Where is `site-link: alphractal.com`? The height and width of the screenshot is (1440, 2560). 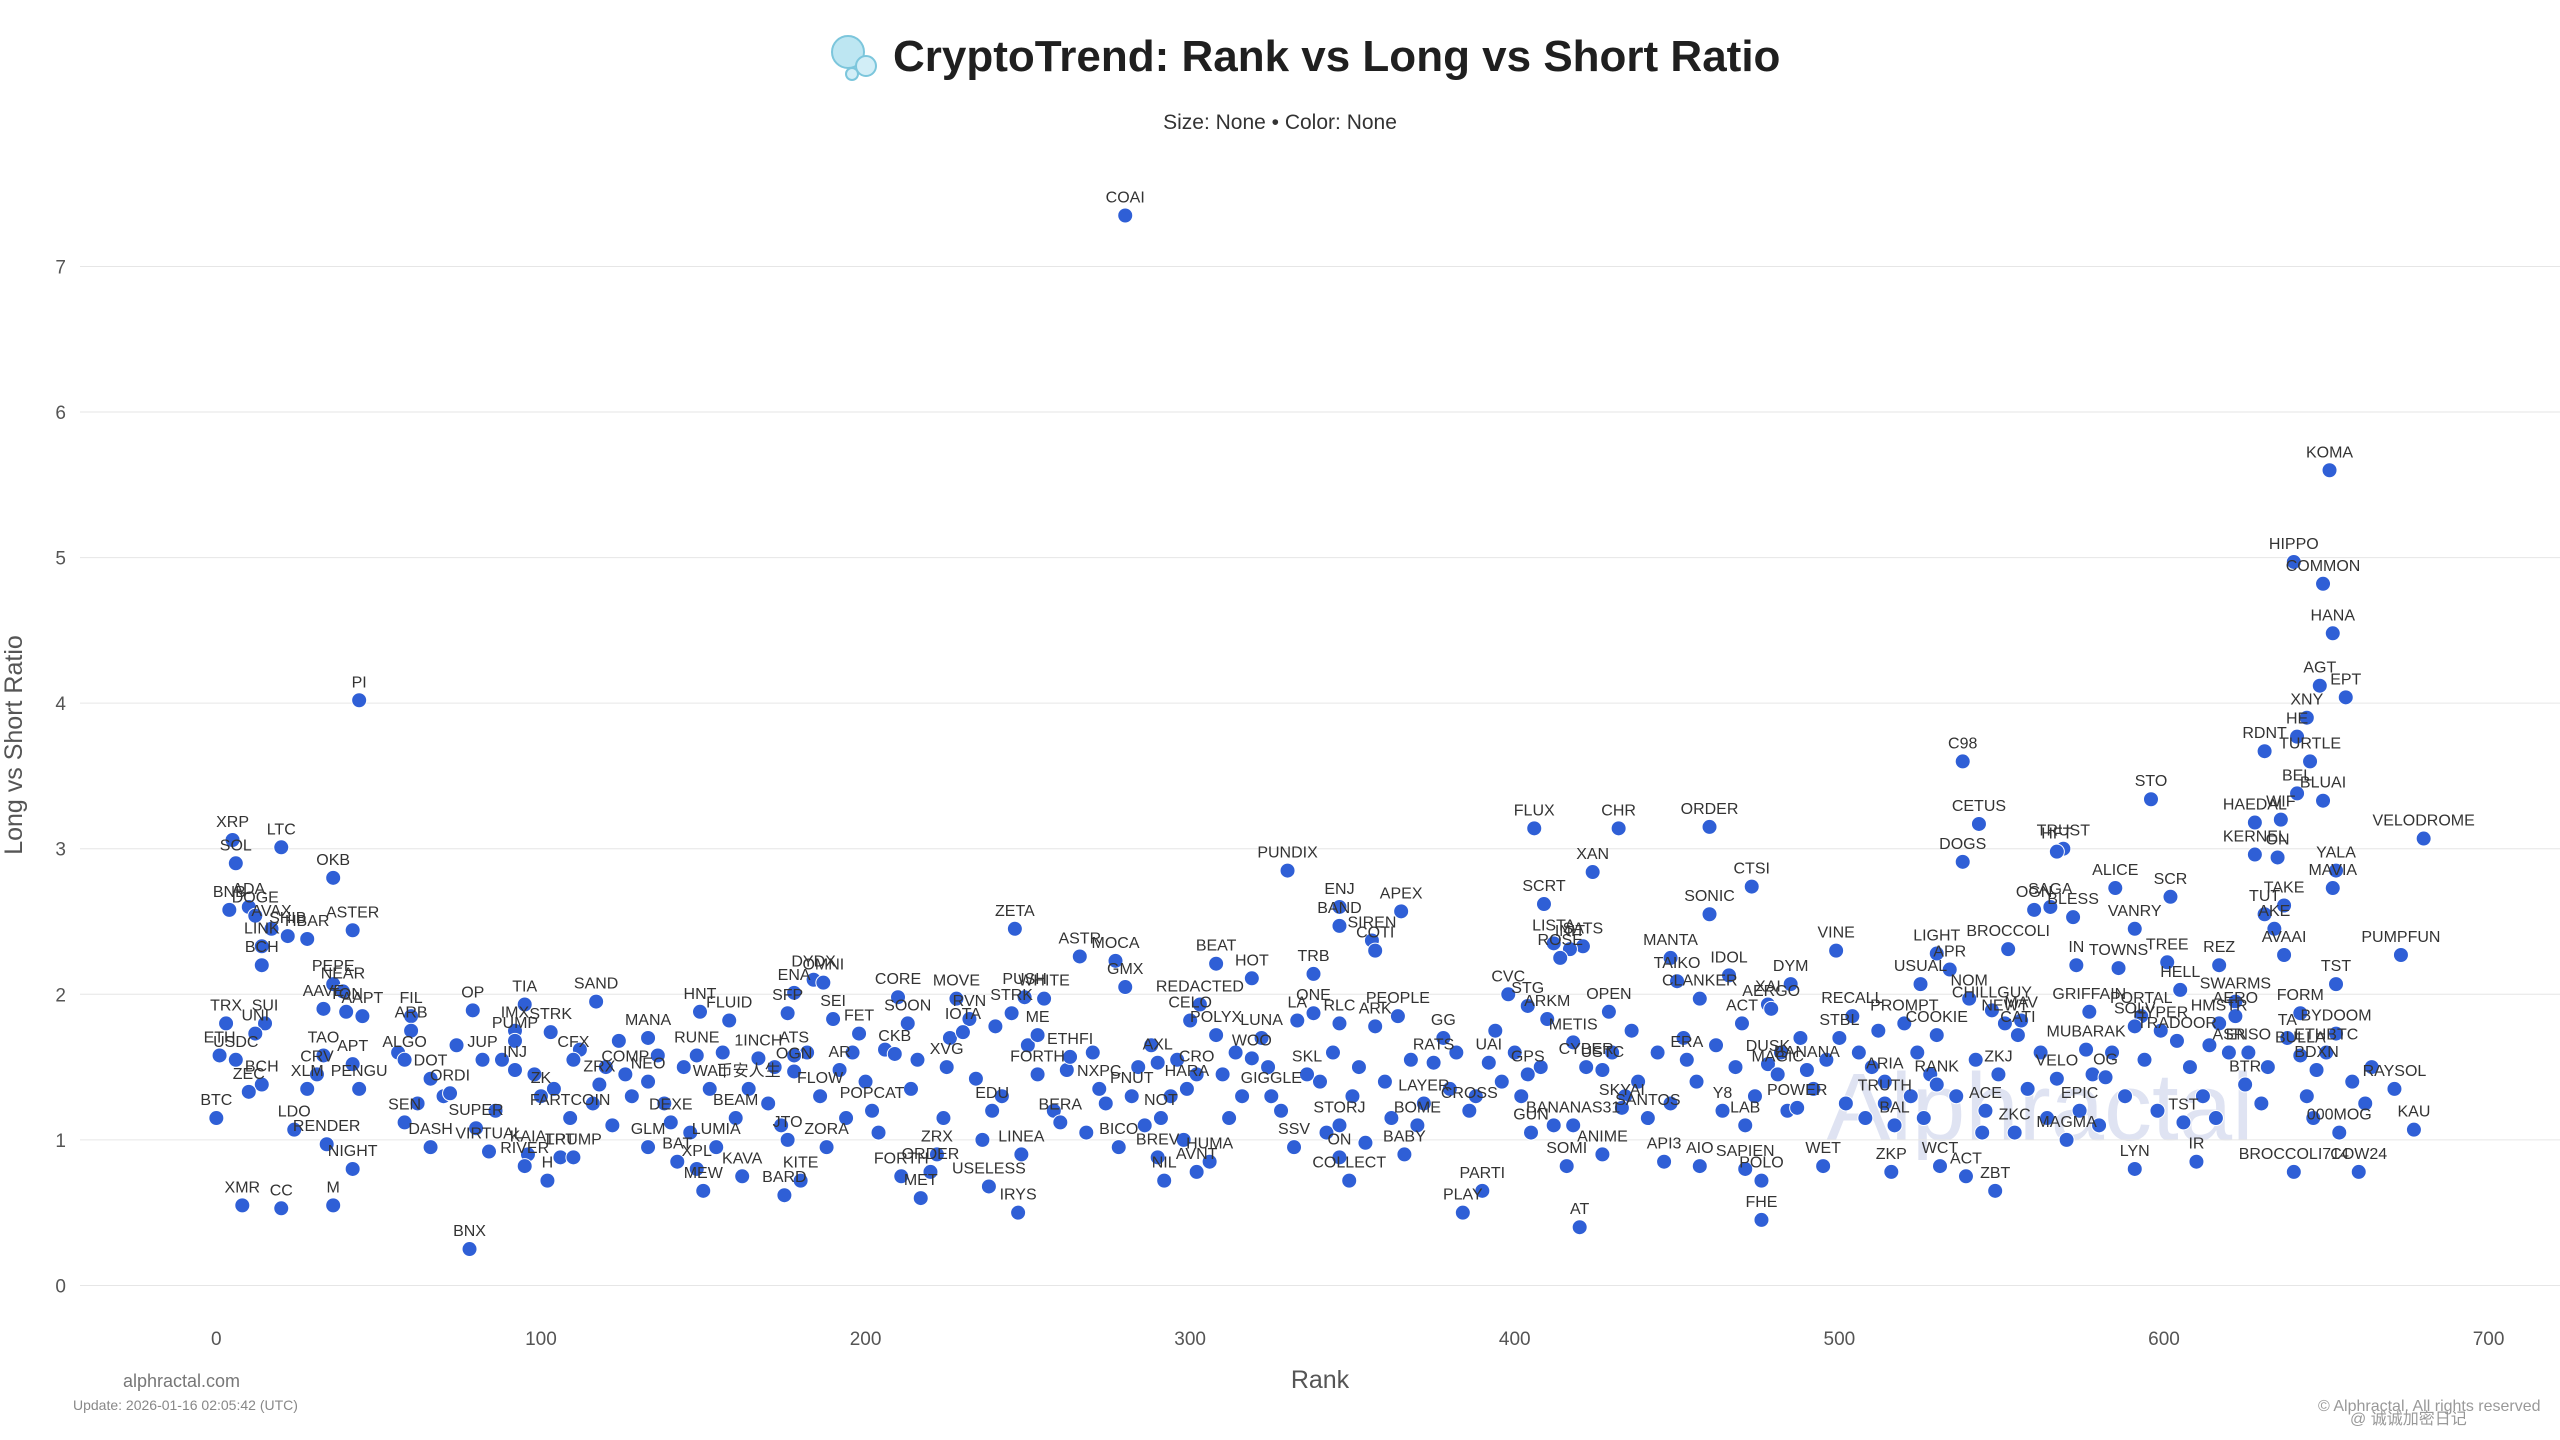 site-link: alphractal.com is located at coordinates (181, 1381).